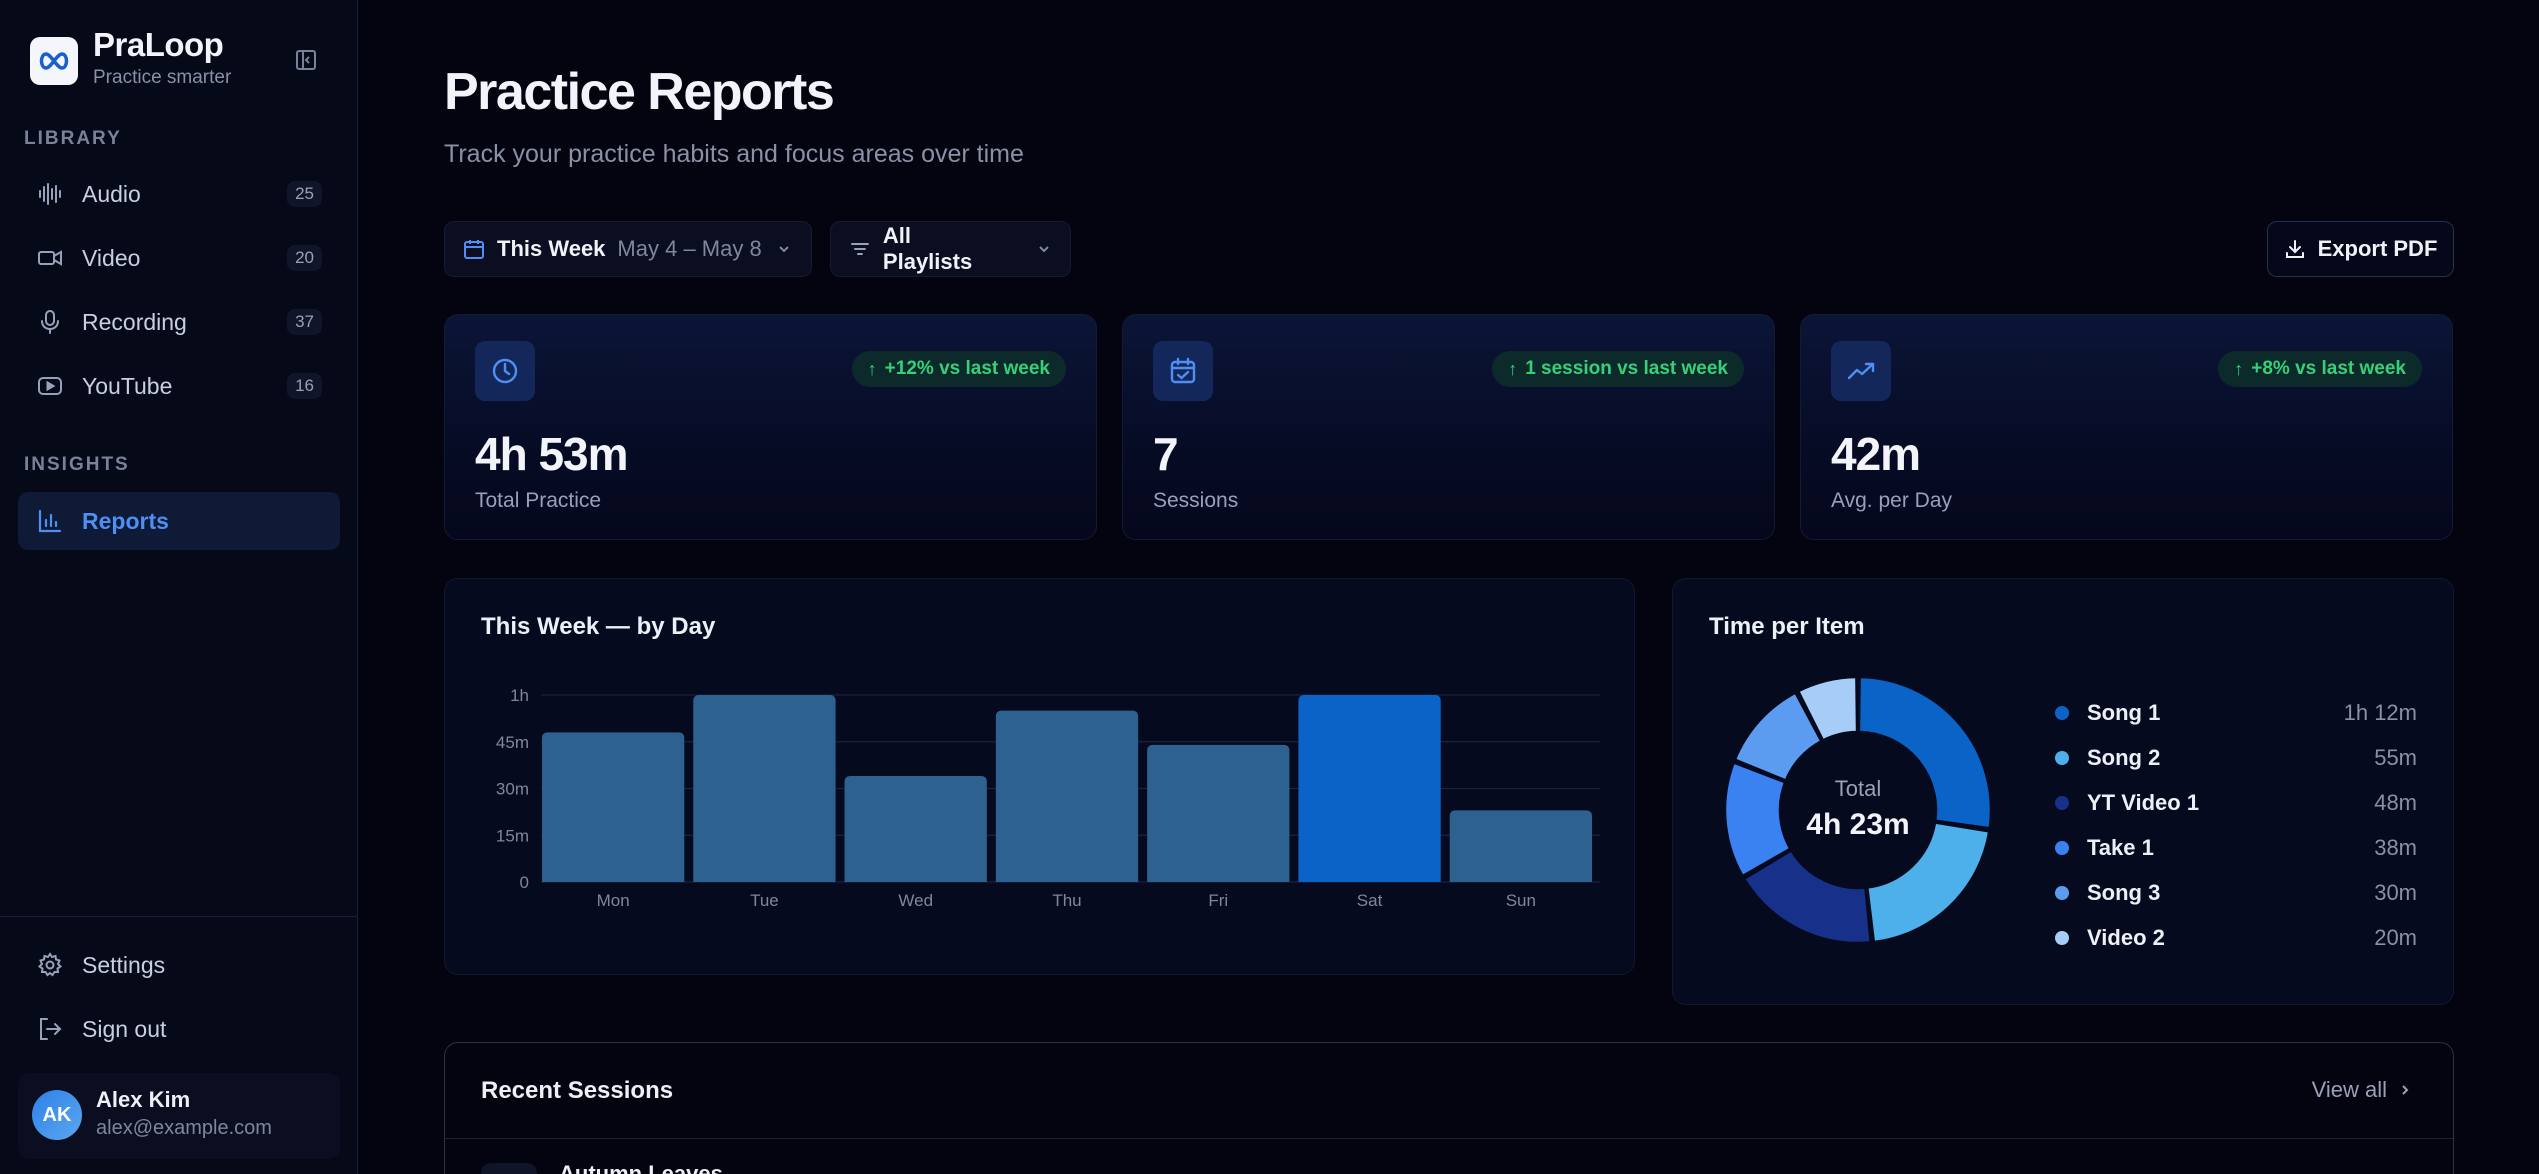 This screenshot has width=2539, height=1174. I want to click on stat-value: 4h 53m, so click(552, 454).